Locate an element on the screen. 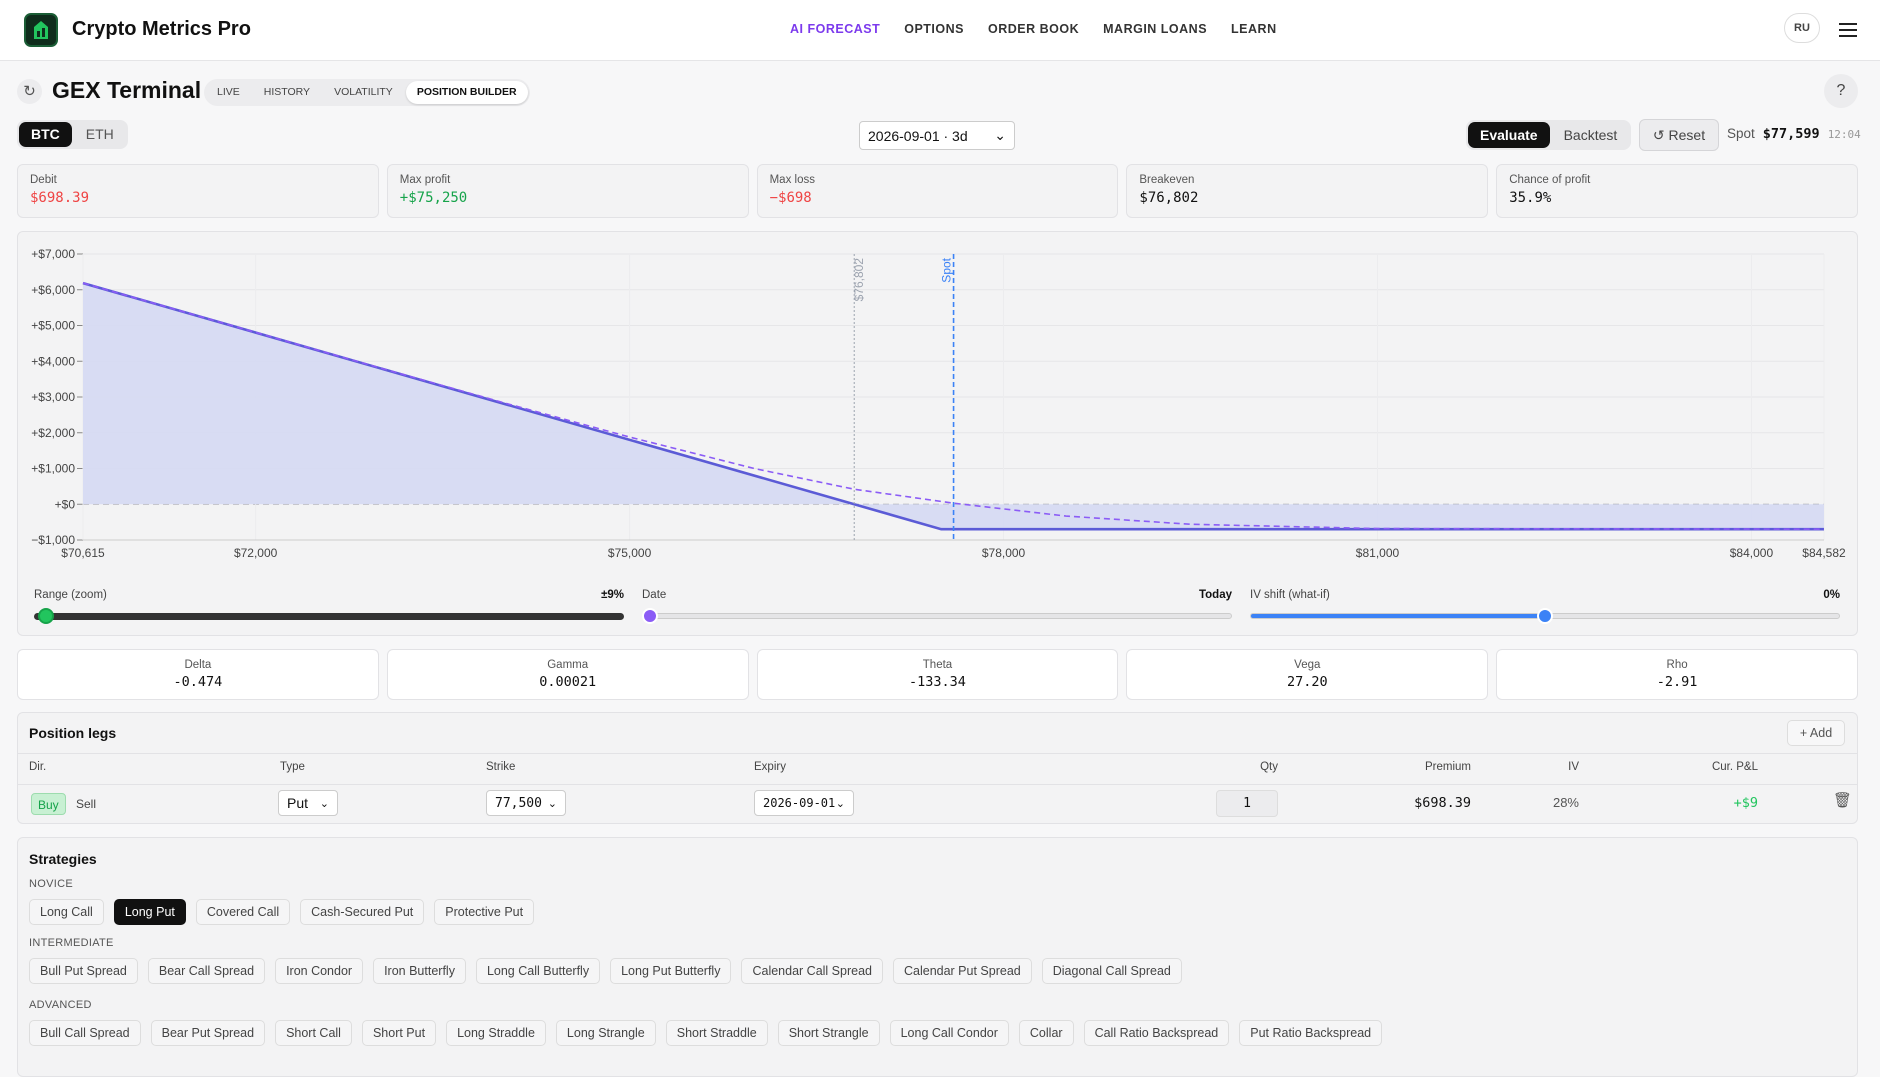  metric-label: Max loss is located at coordinates (792, 180).